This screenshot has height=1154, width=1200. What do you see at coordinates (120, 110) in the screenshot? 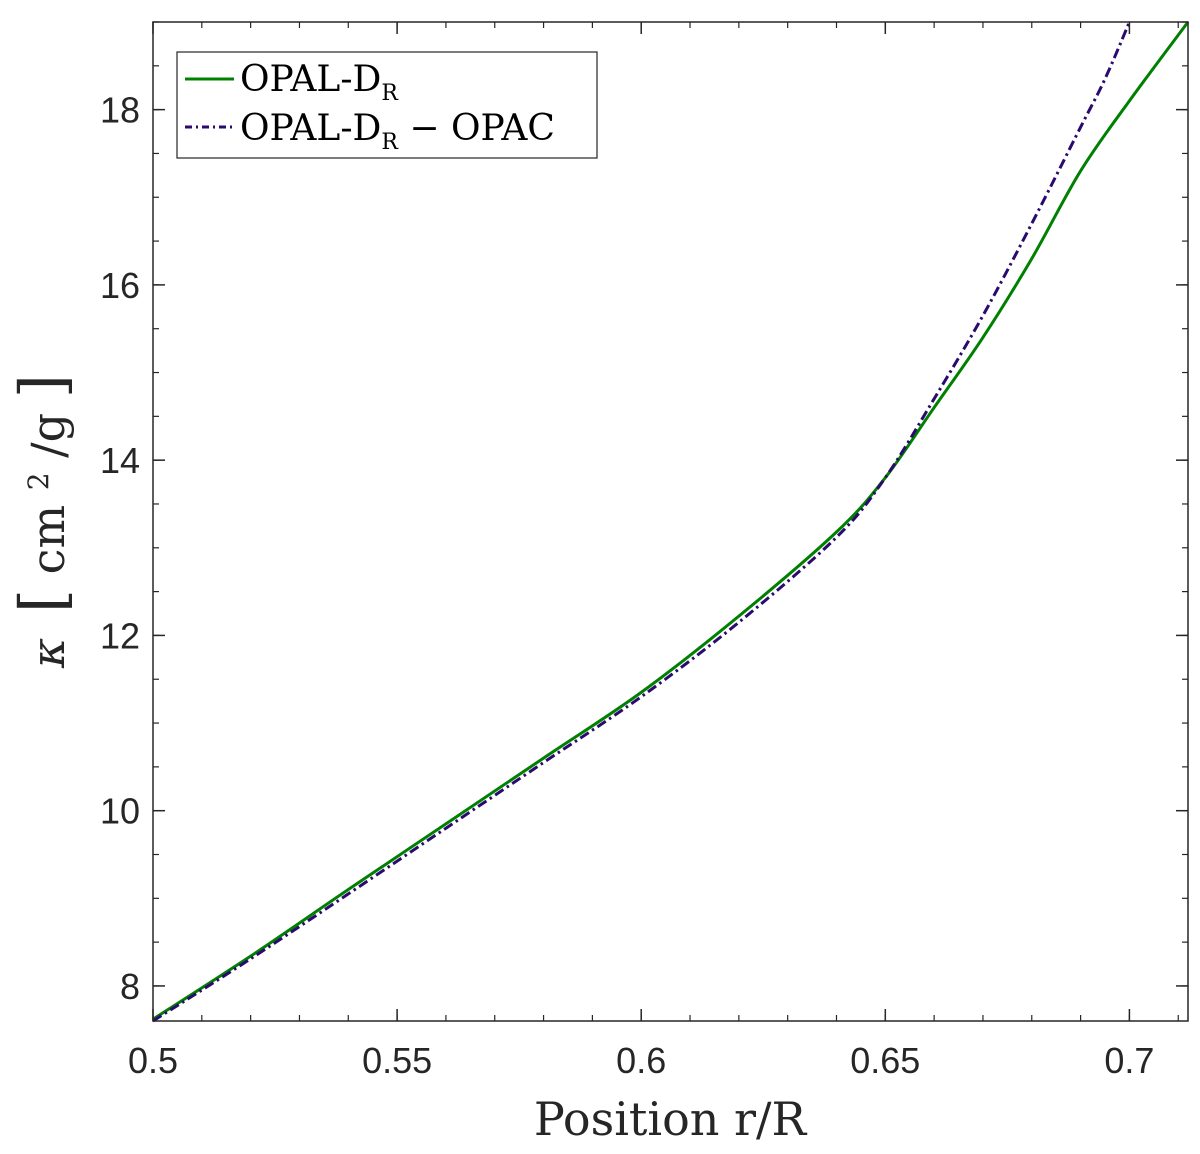
I see `y-tick-label: 18` at bounding box center [120, 110].